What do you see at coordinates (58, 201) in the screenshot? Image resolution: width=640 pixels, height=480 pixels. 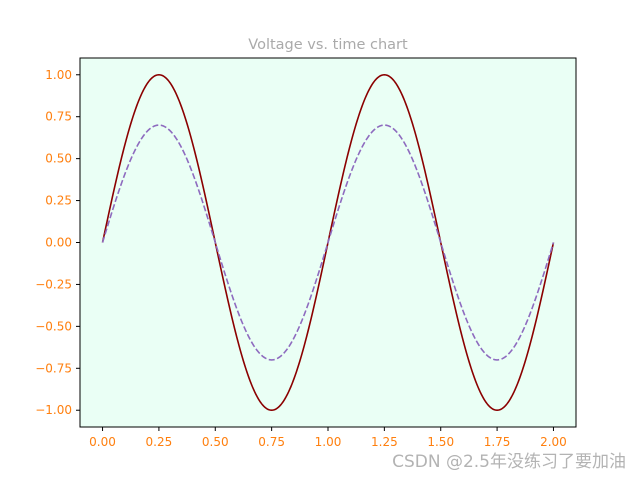 I see `y-tick-label: 0.25` at bounding box center [58, 201].